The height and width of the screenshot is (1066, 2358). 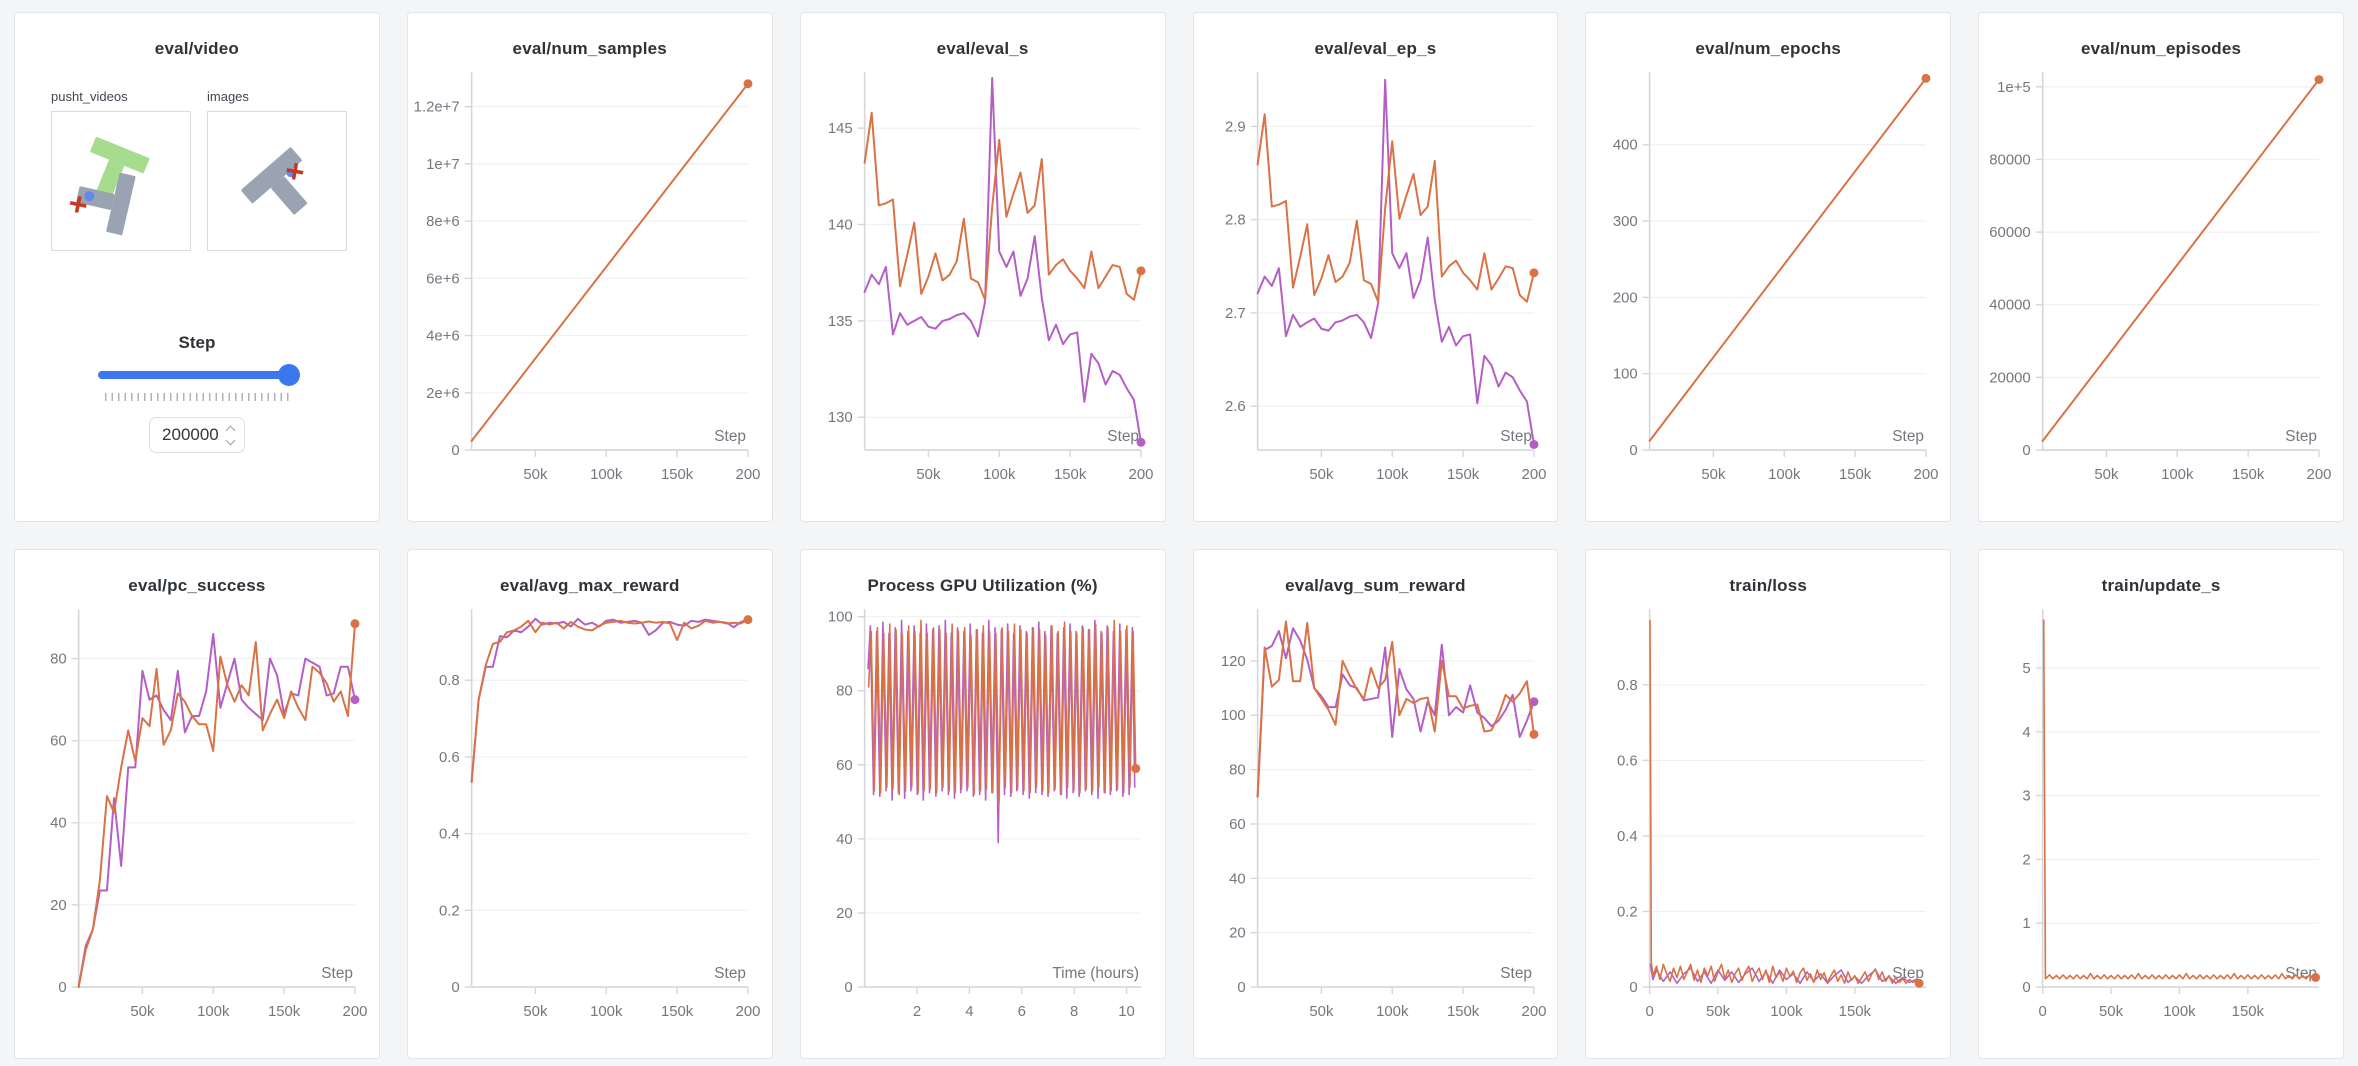 I want to click on step-slider, so click(x=199, y=376).